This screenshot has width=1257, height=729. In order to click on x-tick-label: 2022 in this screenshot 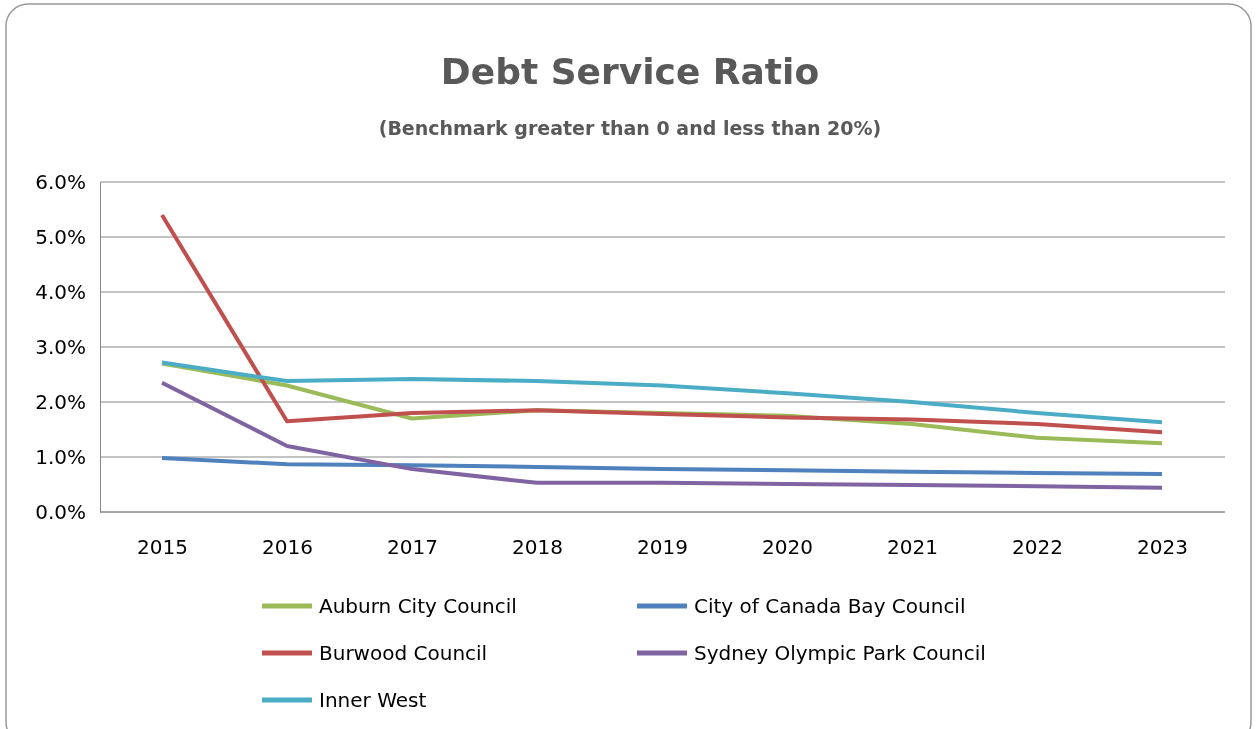, I will do `click(1037, 547)`.